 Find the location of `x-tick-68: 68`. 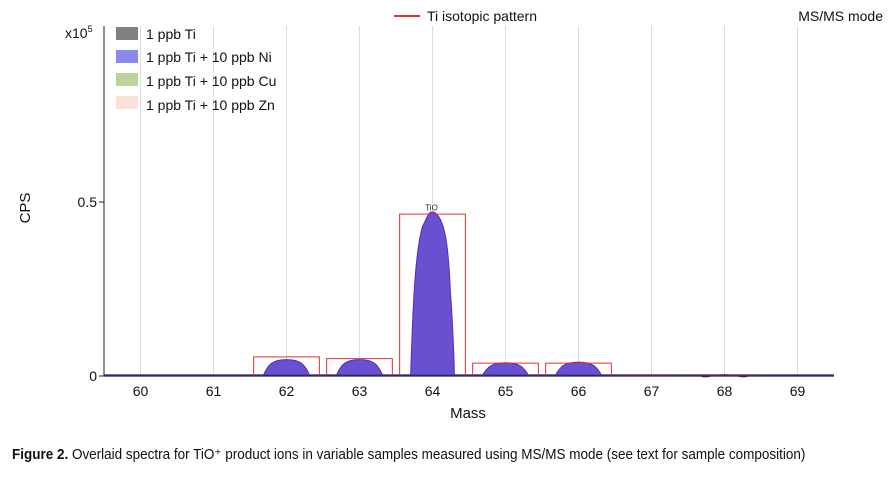

x-tick-68: 68 is located at coordinates (725, 391).